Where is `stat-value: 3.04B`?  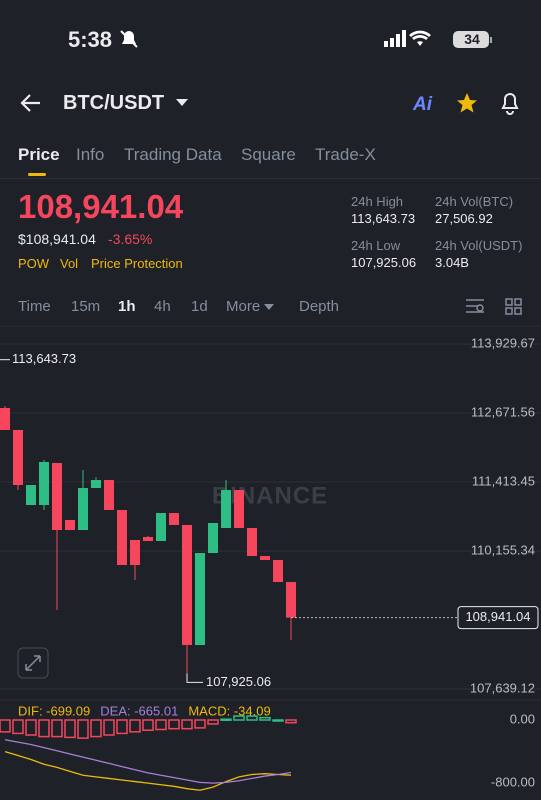 stat-value: 3.04B is located at coordinates (452, 262).